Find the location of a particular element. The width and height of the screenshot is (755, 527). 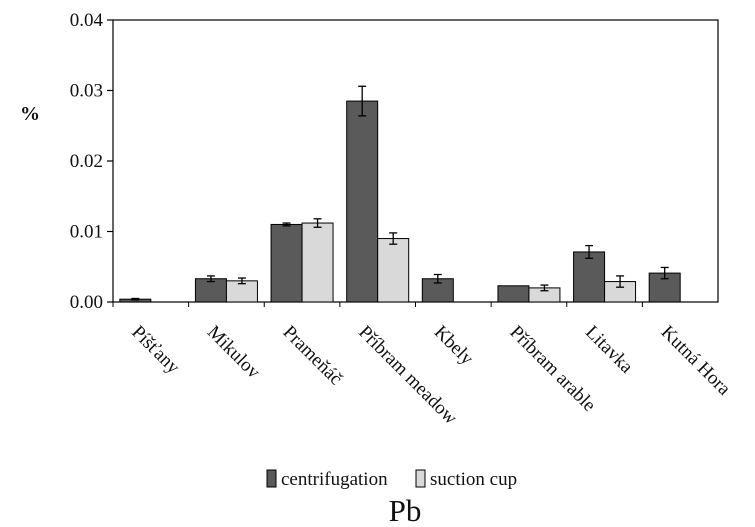

x-tick-label: Píšťany is located at coordinates (155, 350).